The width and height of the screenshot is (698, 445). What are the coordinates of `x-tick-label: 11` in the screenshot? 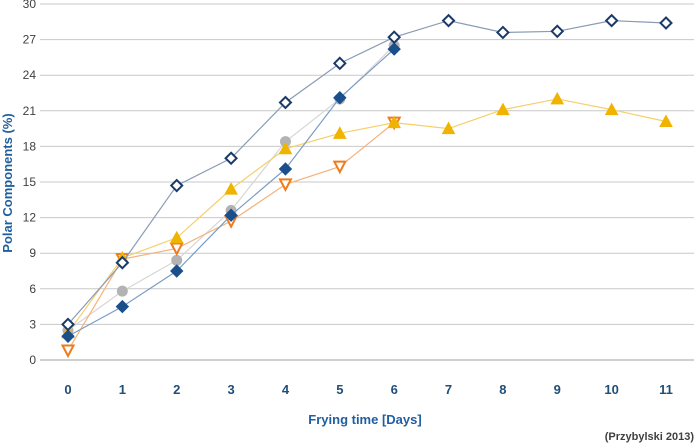 It's located at (666, 389).